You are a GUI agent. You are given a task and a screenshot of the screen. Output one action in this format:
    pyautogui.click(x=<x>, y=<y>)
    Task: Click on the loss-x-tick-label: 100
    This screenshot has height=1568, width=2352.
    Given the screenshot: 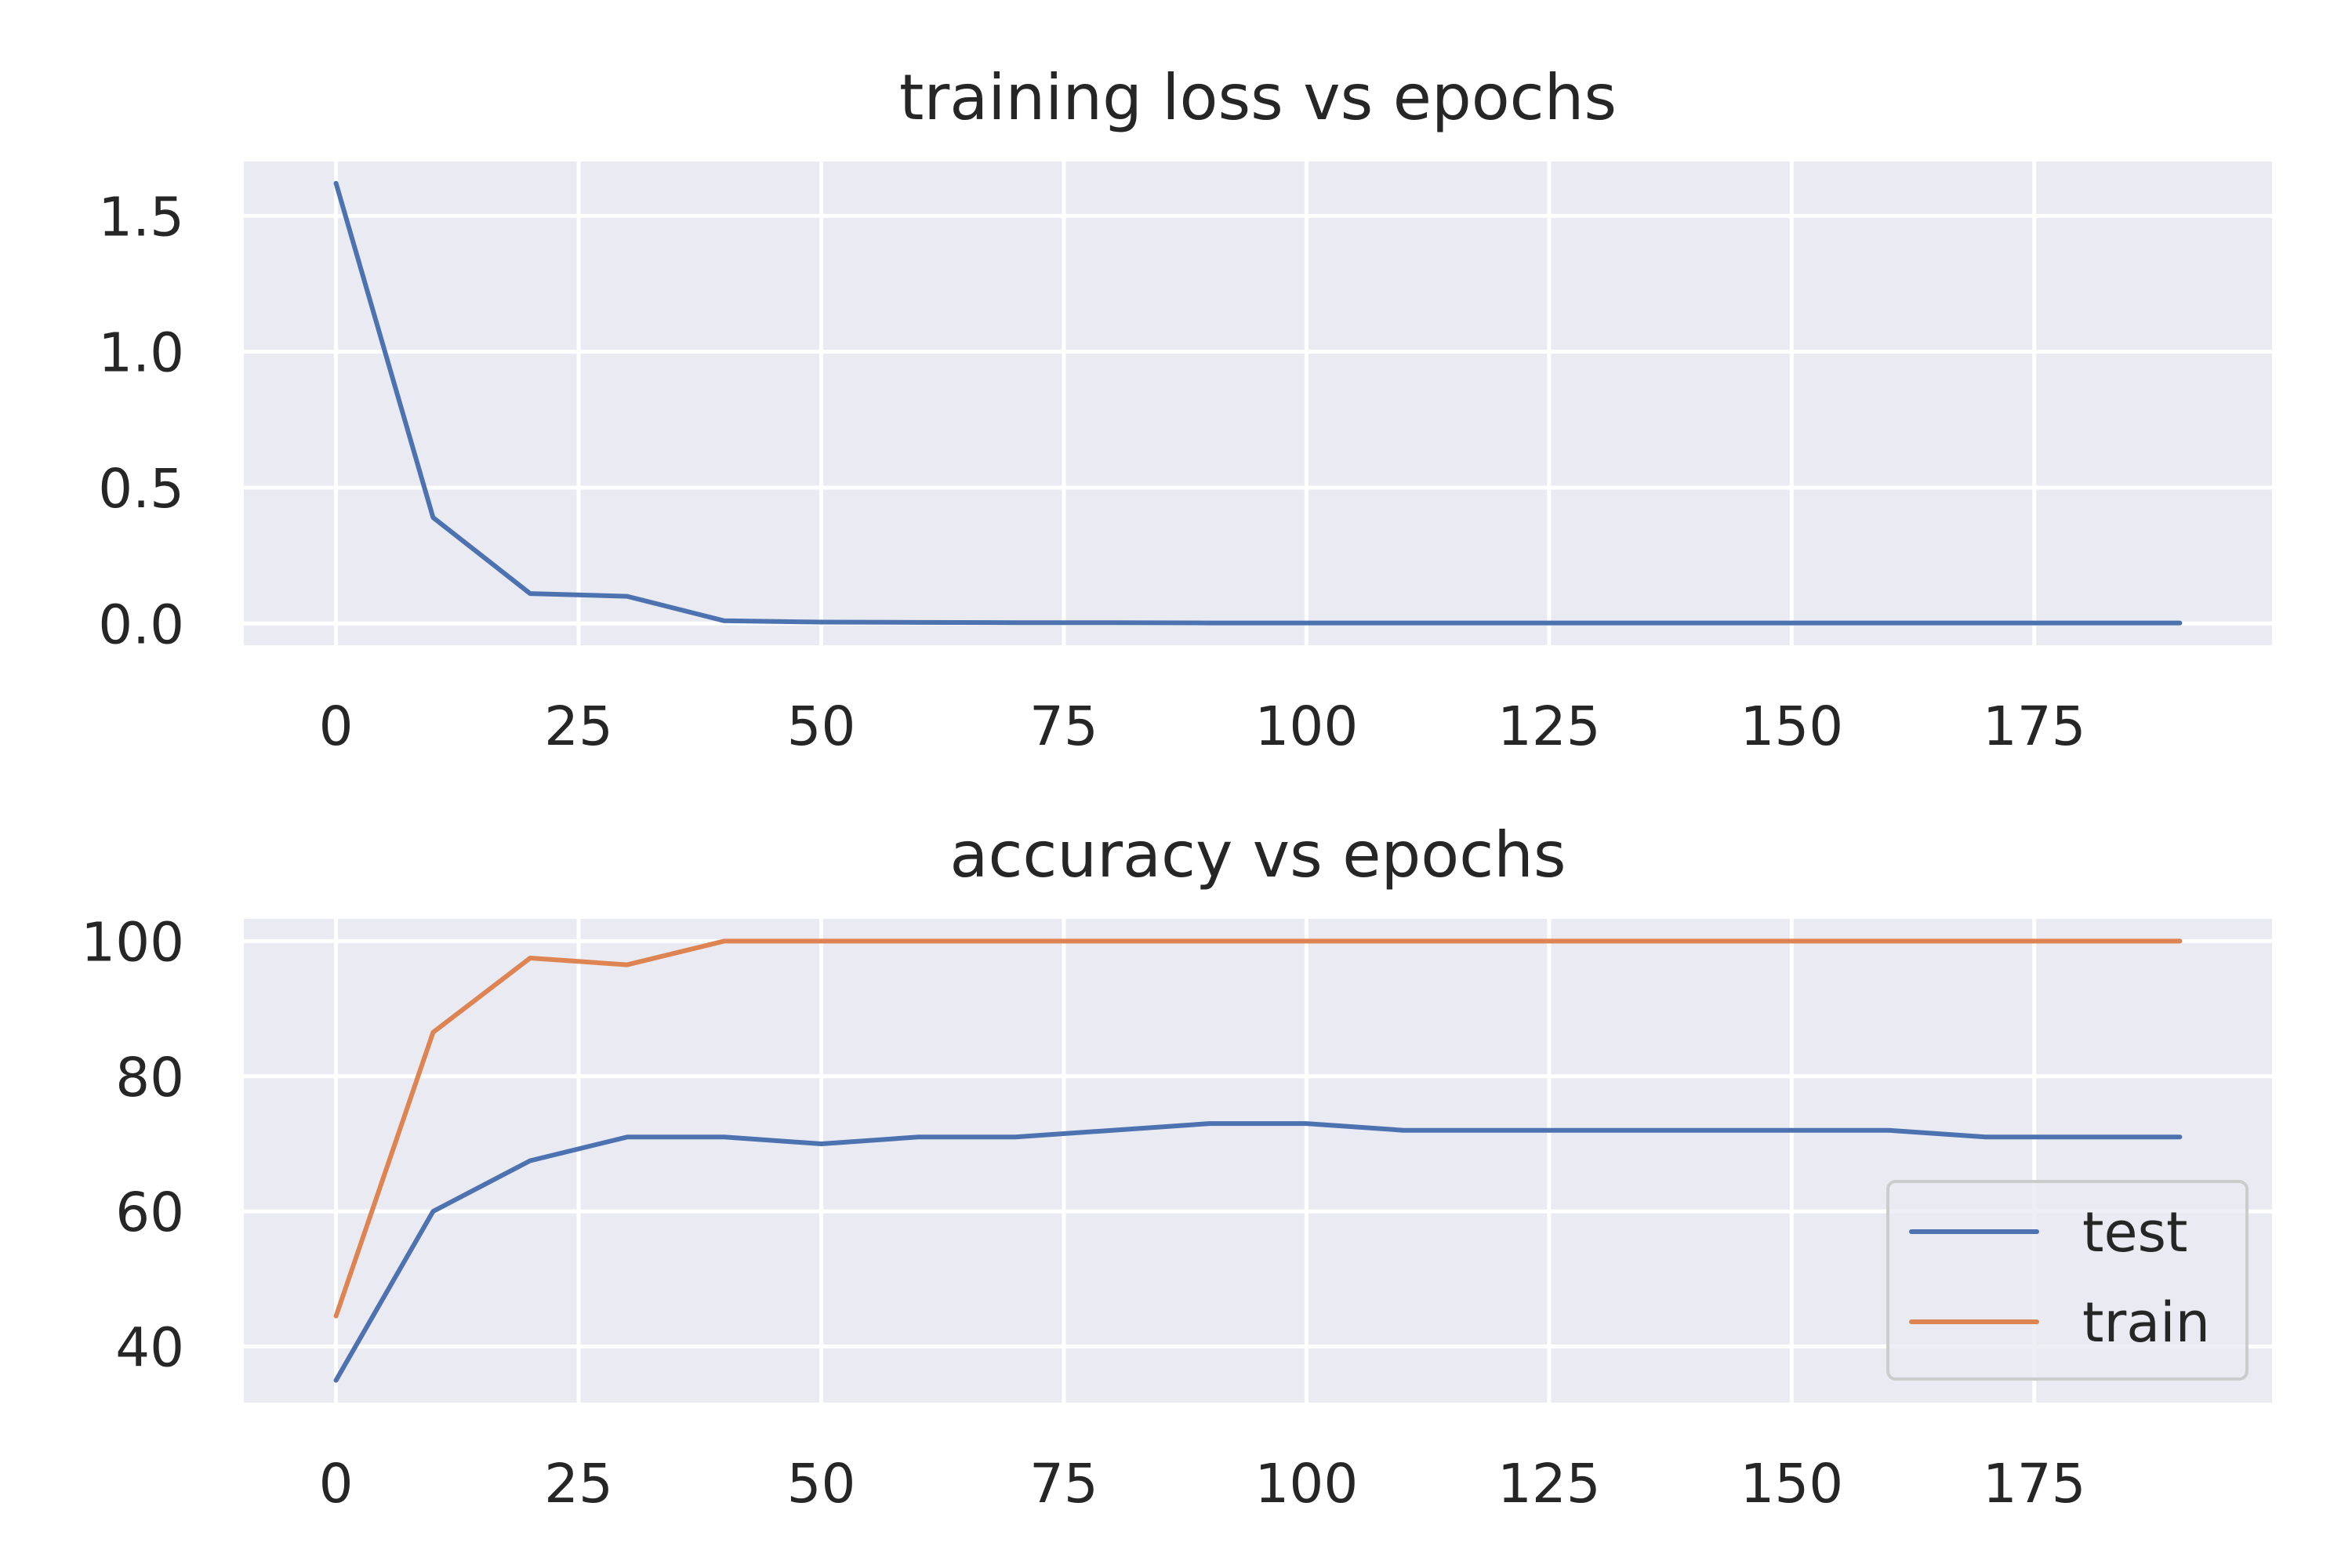 What is the action you would take?
    pyautogui.click(x=1307, y=726)
    